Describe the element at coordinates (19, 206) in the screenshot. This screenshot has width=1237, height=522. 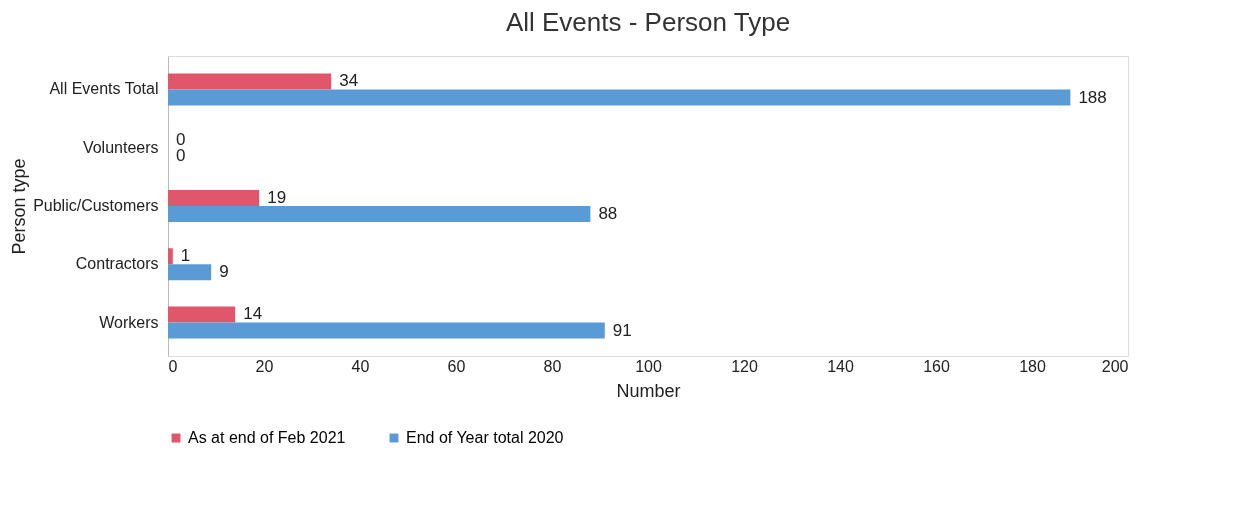
I see `y-axis-title: Person type` at that location.